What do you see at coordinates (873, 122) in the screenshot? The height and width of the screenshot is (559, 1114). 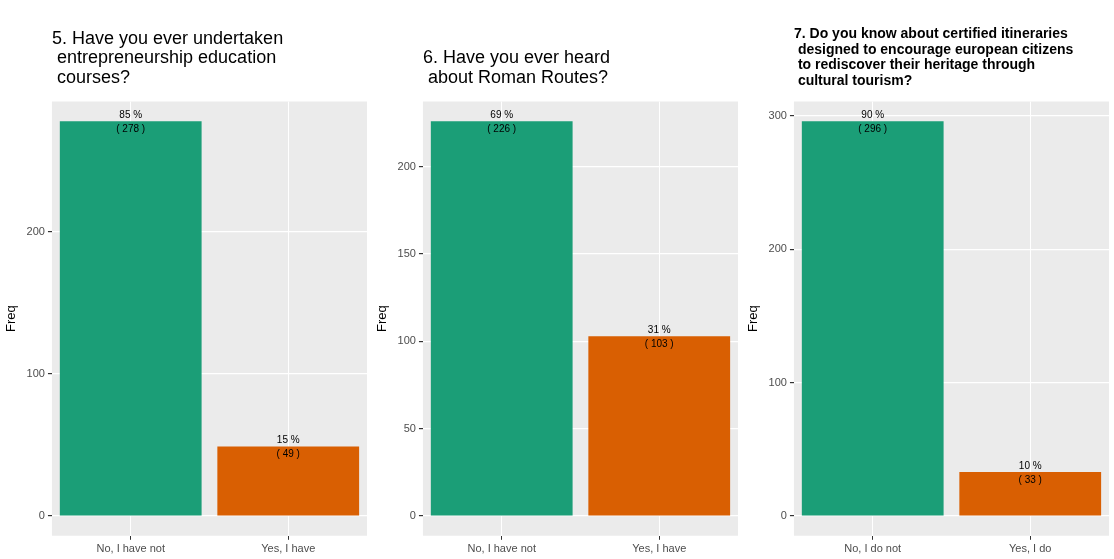 I see `data-label: 90 % ( 296 )` at bounding box center [873, 122].